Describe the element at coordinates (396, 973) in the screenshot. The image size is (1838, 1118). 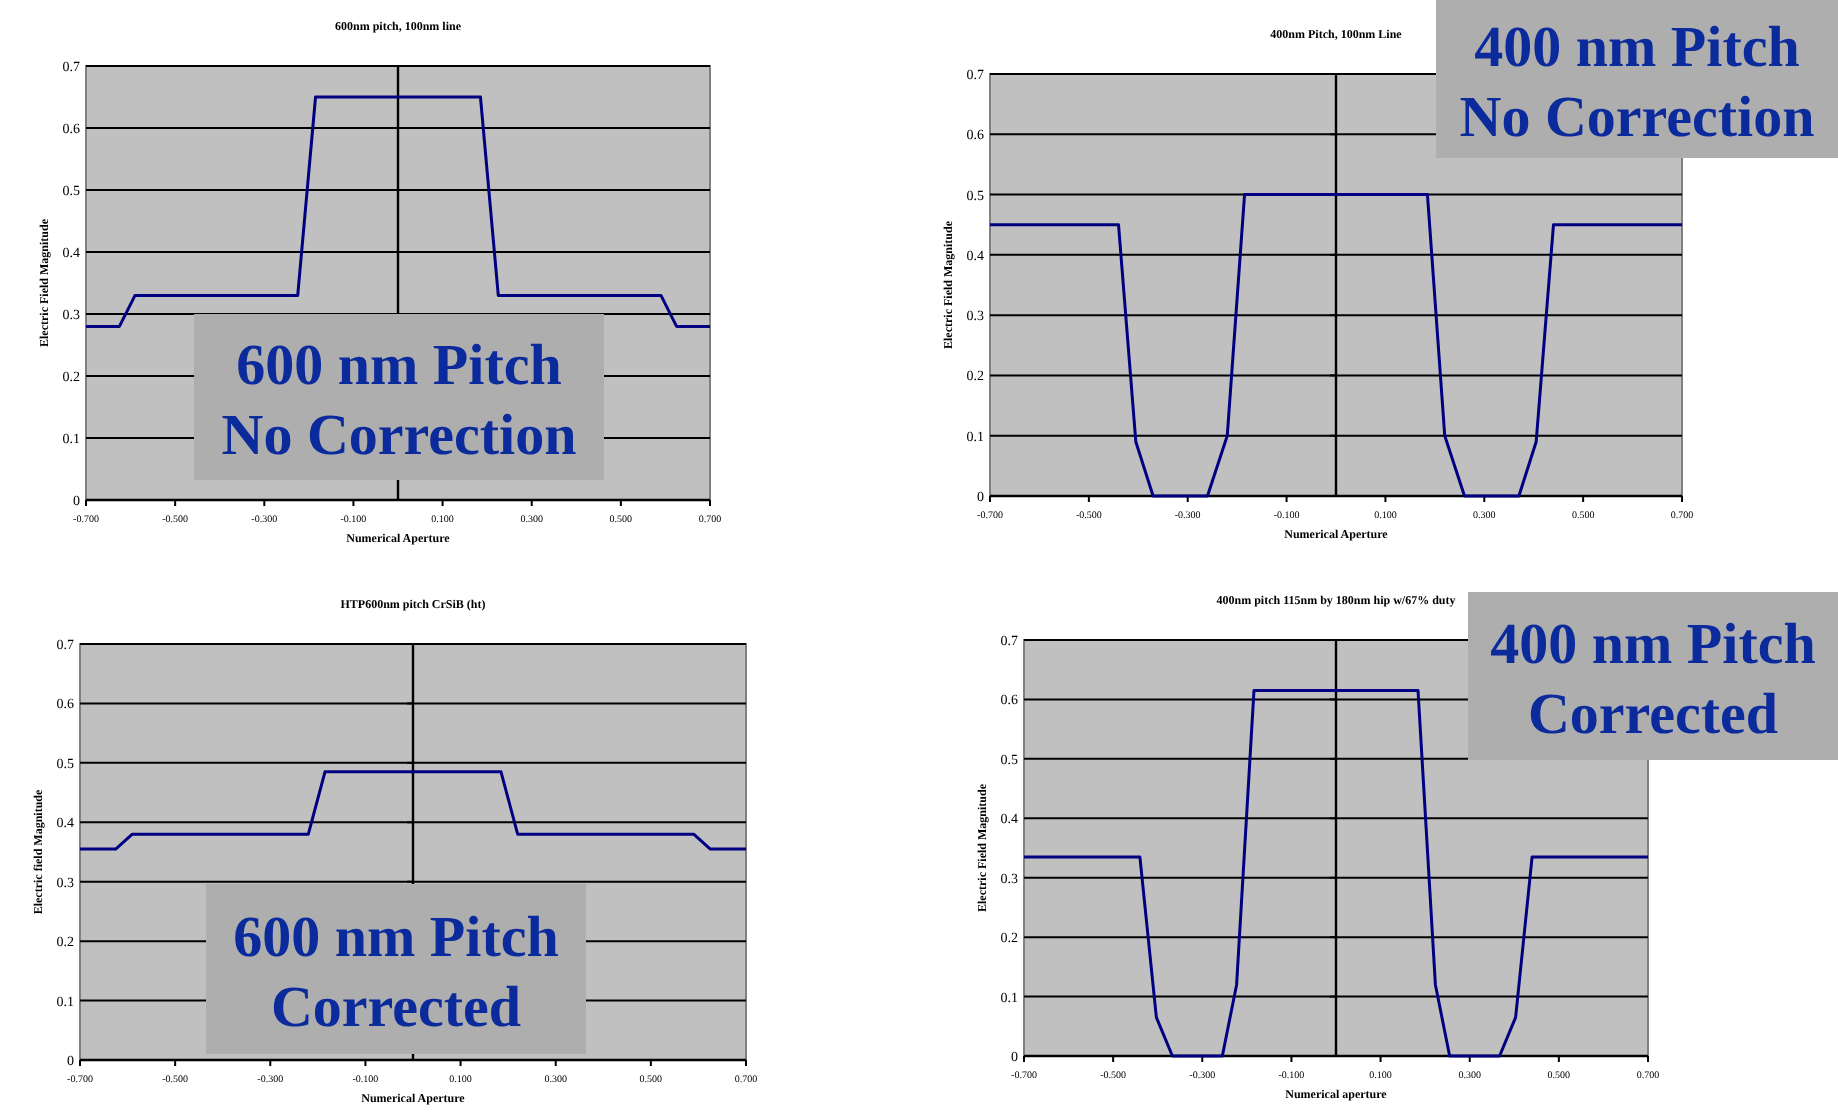
I see `annotation: 600 nm Pitch Corrected` at that location.